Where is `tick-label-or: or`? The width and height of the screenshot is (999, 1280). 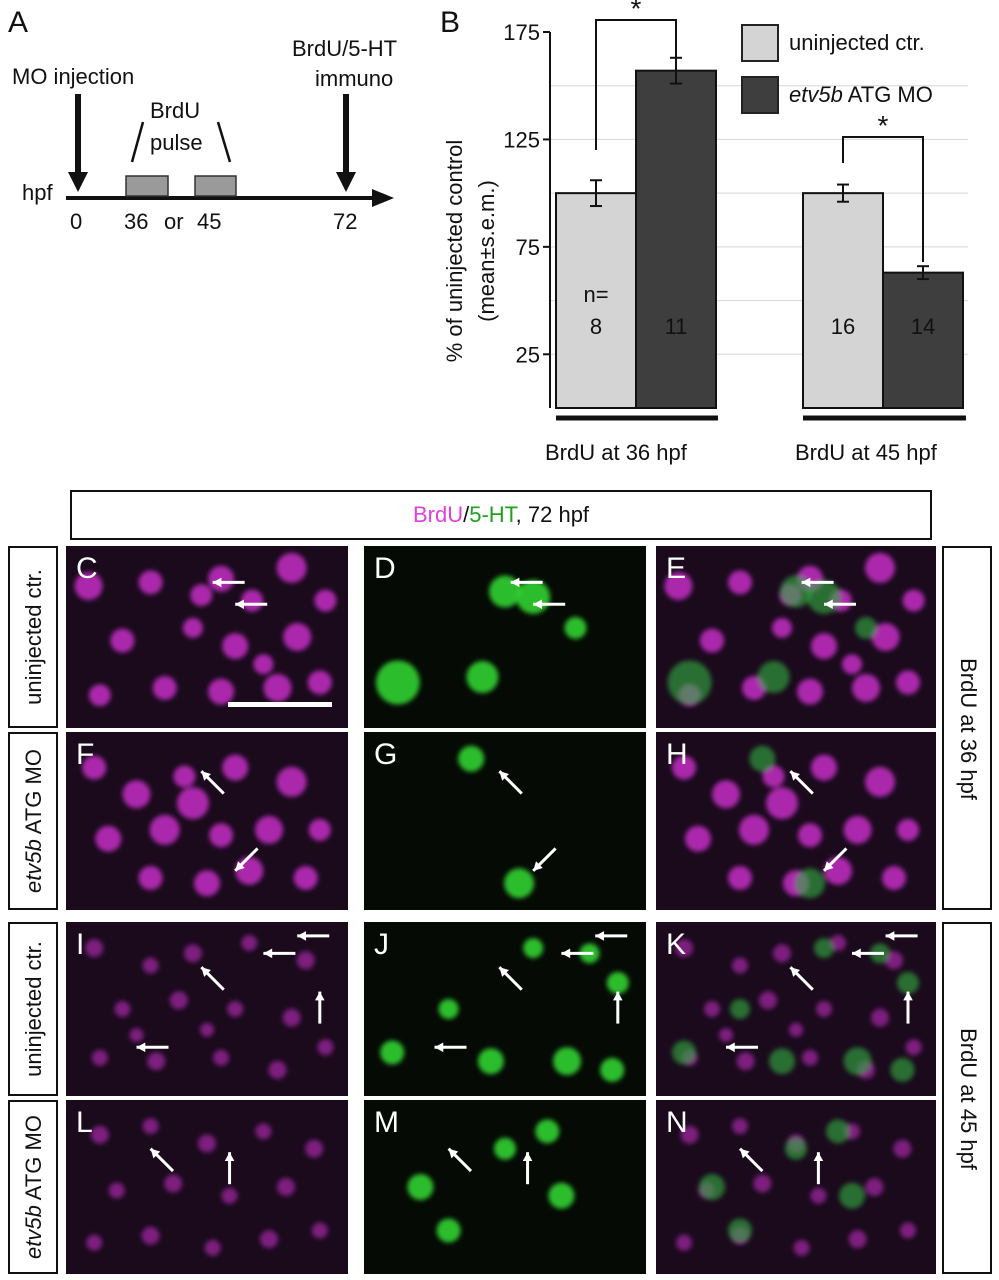 tick-label-or: or is located at coordinates (174, 221).